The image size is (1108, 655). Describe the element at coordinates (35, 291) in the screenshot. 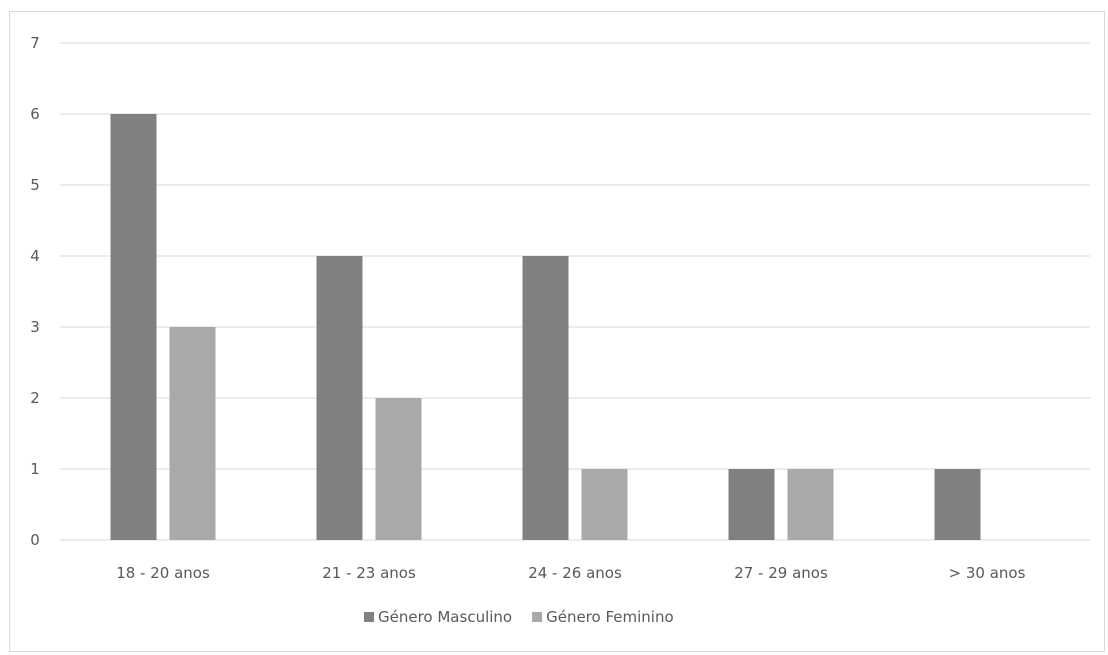

I see `y-axis-ticks: 0 1 2 3 4 5 6 7` at that location.